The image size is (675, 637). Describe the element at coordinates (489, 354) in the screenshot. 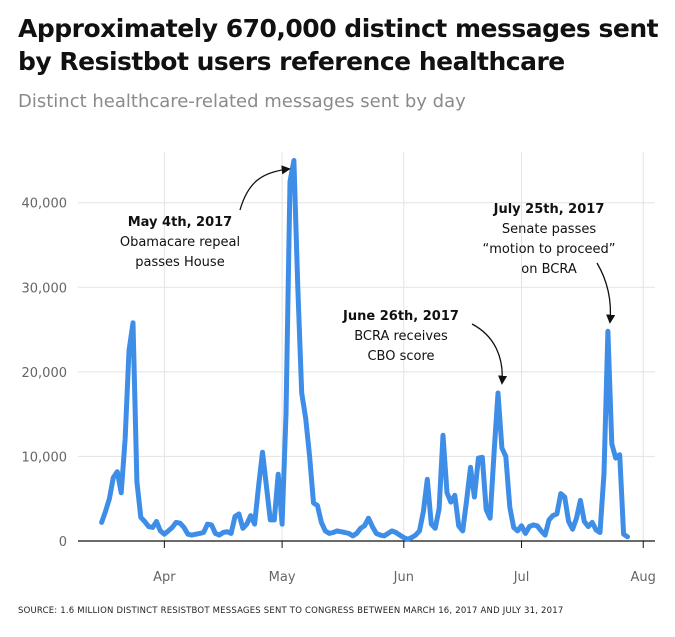

I see `jun26-arrow` at that location.